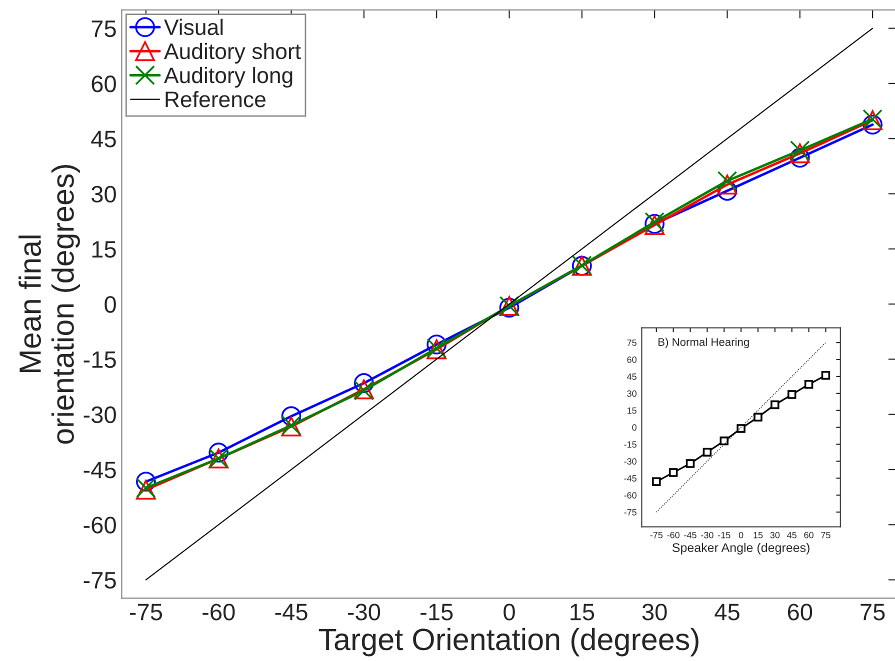 The width and height of the screenshot is (895, 661). What do you see at coordinates (193, 27) in the screenshot?
I see `legend-label: Visual` at bounding box center [193, 27].